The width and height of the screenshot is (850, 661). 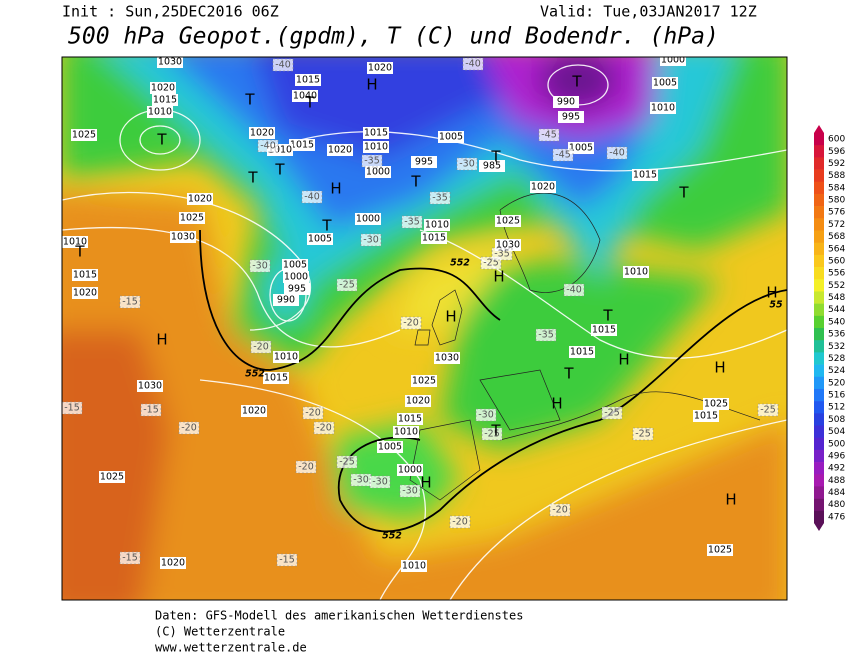 What do you see at coordinates (836, 213) in the screenshot?
I see `colorbar-label: 576` at bounding box center [836, 213].